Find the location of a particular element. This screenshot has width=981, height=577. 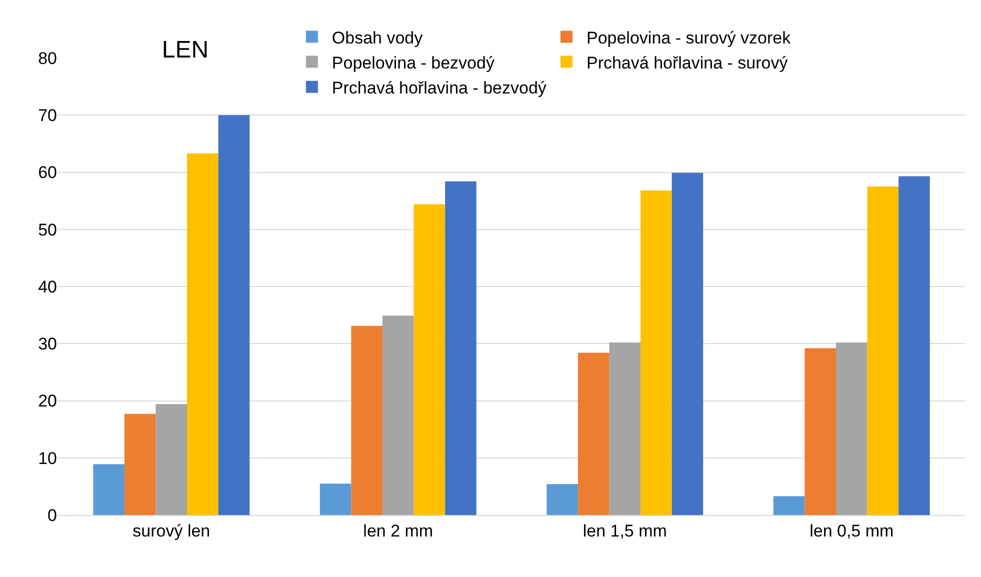

y-tick-label: 70 is located at coordinates (47, 116).